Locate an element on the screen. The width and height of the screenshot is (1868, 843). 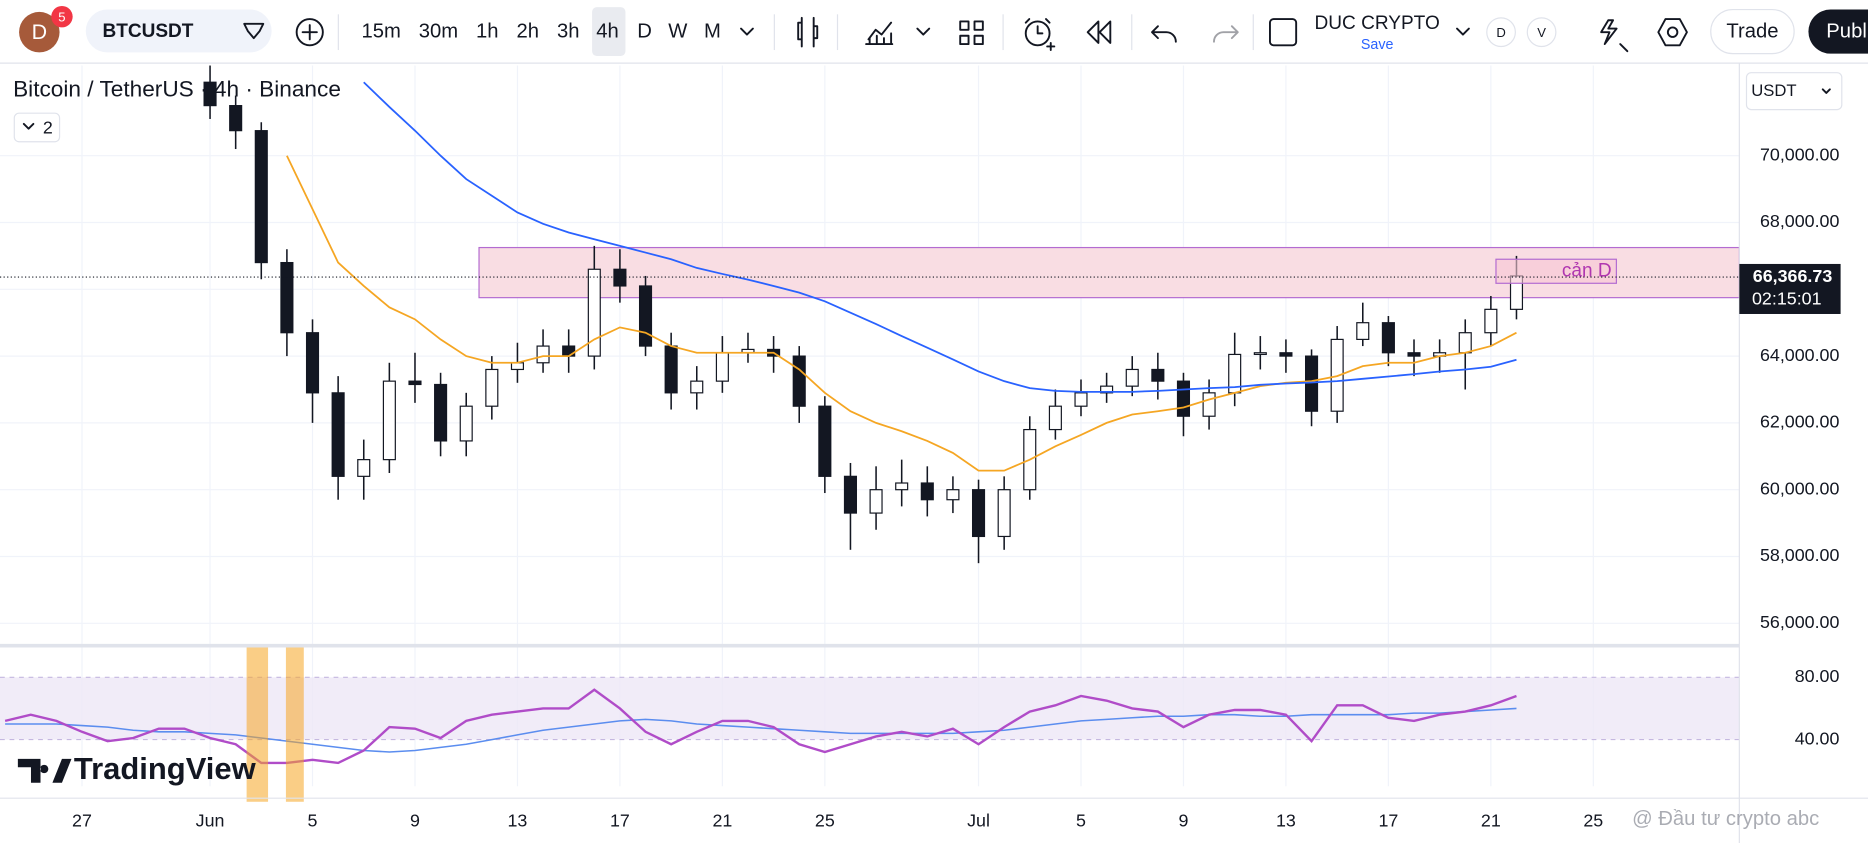
interval: W is located at coordinates (678, 32).